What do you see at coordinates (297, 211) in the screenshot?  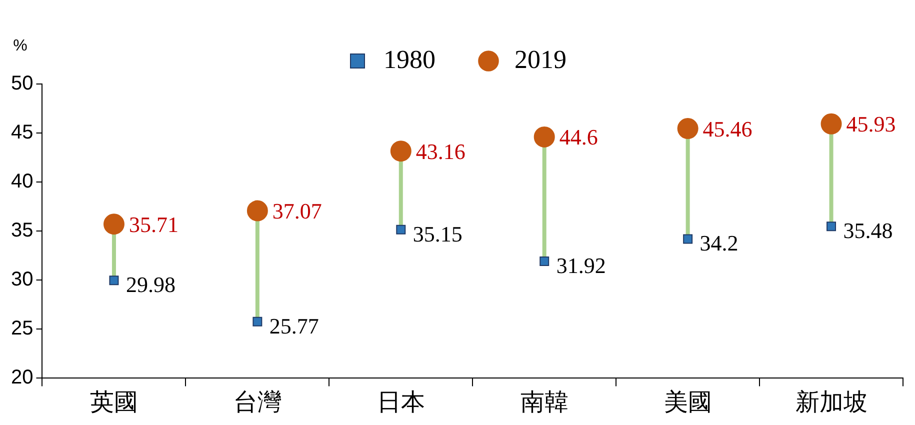 I see `data-label: 37.07` at bounding box center [297, 211].